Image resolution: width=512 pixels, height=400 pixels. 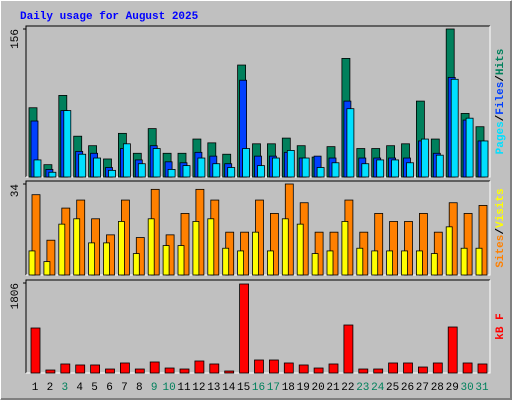 I want to click on legend-entry: Hits, so click(x=501, y=62).